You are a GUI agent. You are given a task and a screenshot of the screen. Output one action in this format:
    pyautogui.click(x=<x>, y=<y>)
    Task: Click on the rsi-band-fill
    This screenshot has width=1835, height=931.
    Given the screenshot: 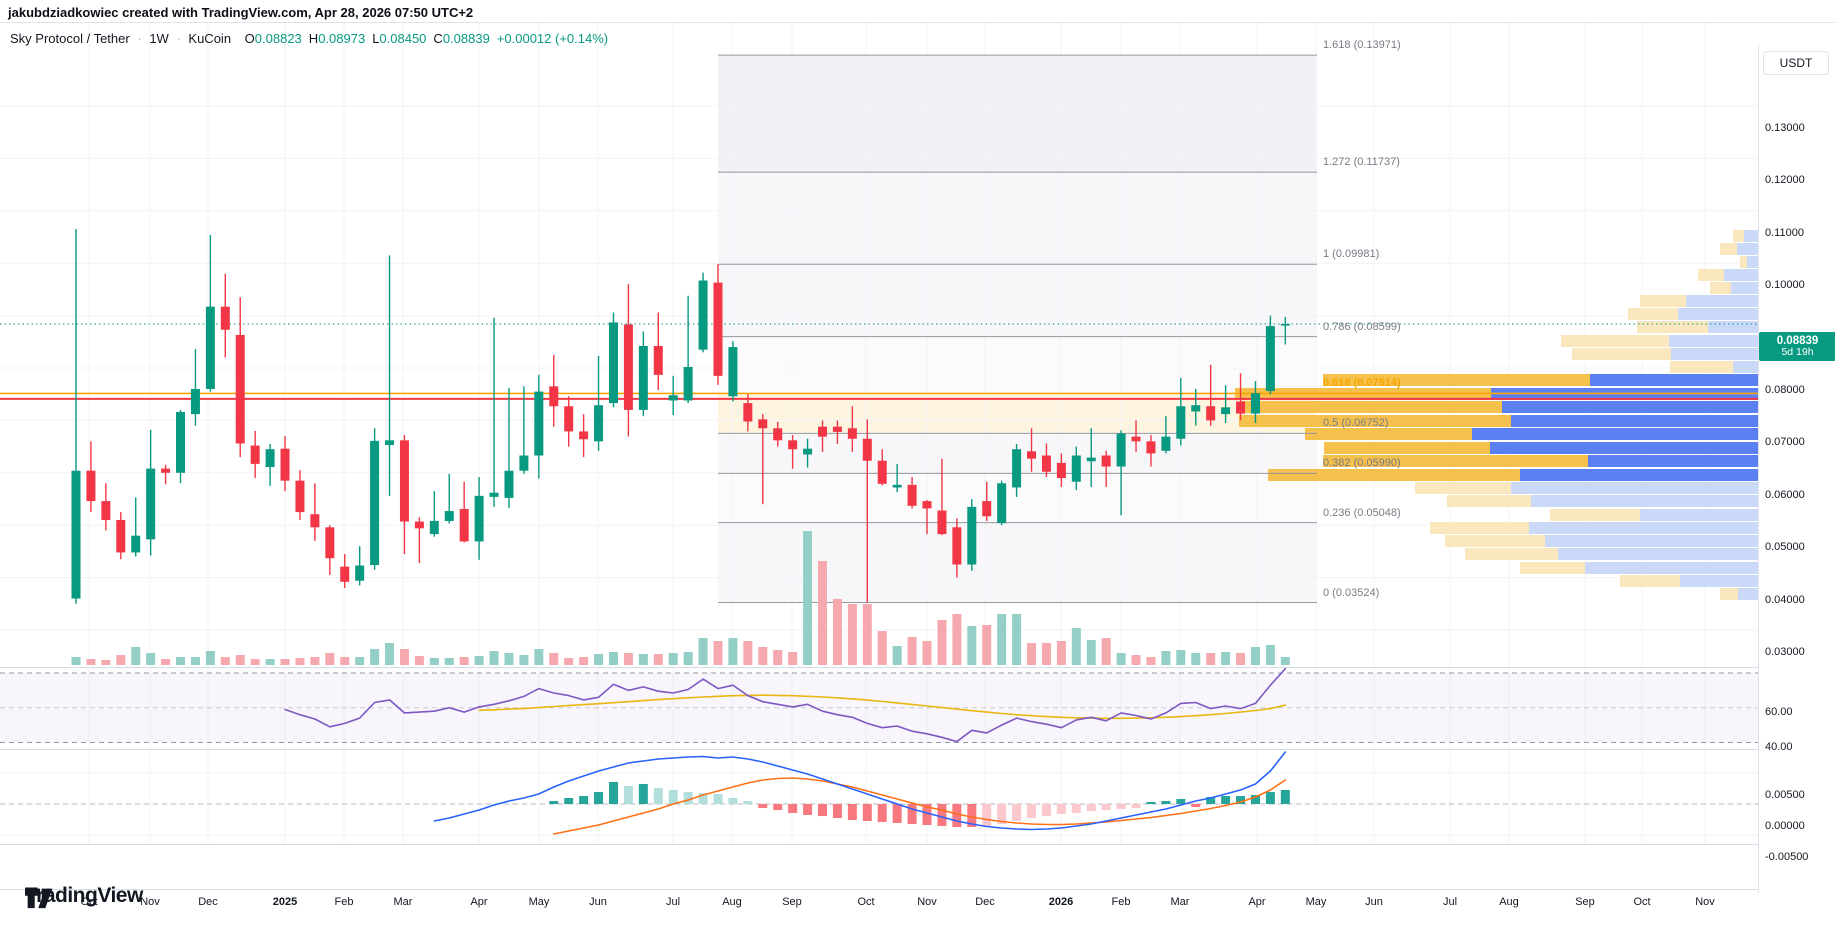 What is the action you would take?
    pyautogui.click(x=879, y=708)
    